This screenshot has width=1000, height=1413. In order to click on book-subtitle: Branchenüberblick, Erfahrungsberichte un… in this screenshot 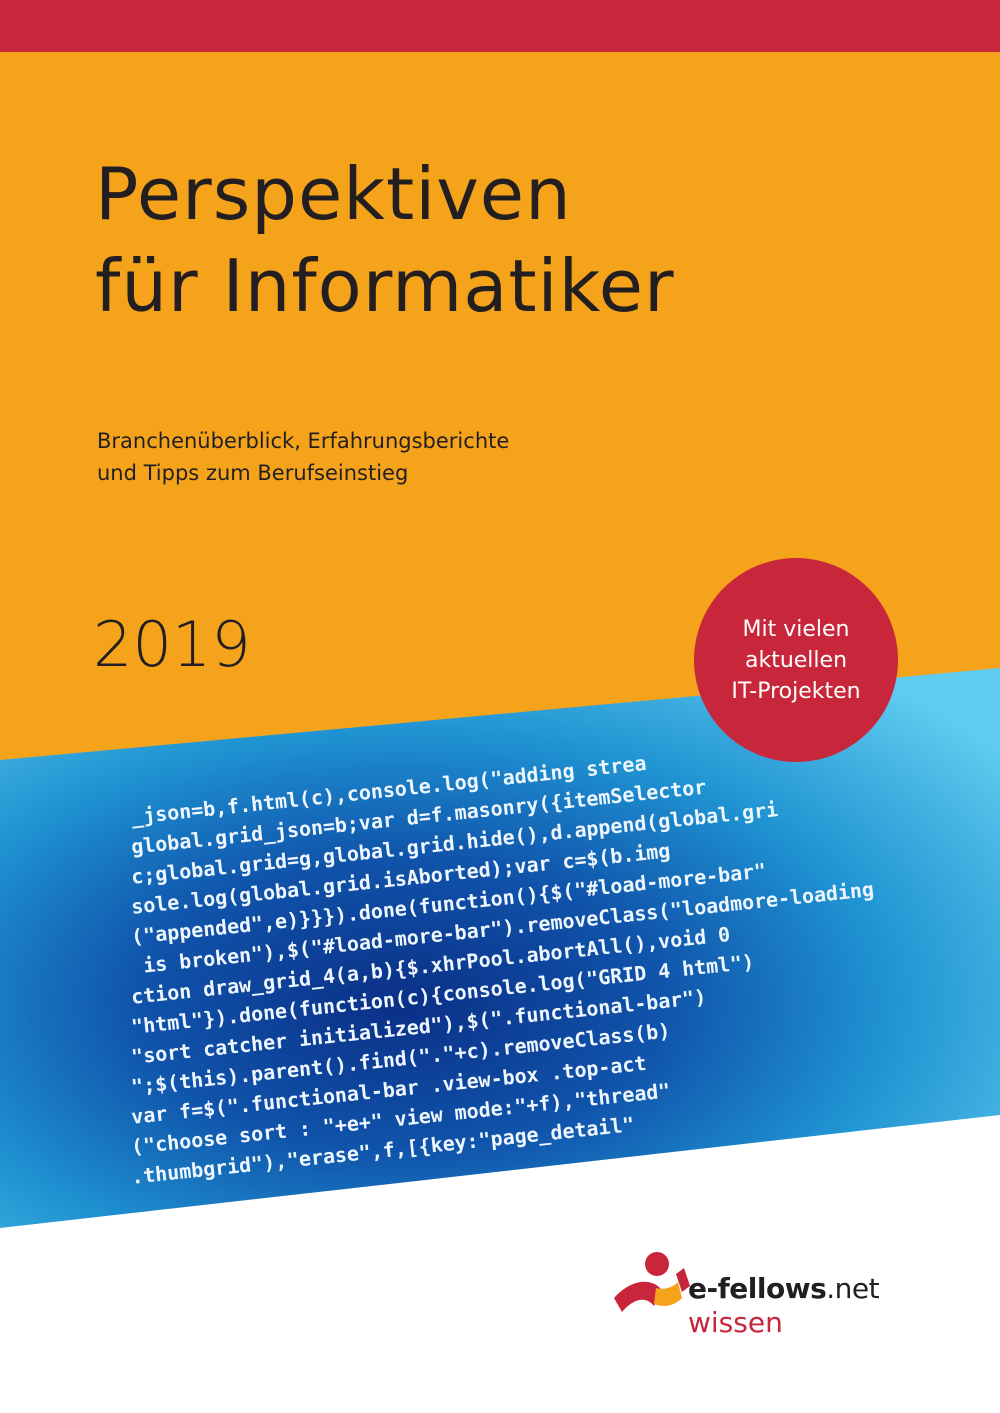, I will do `click(303, 457)`.